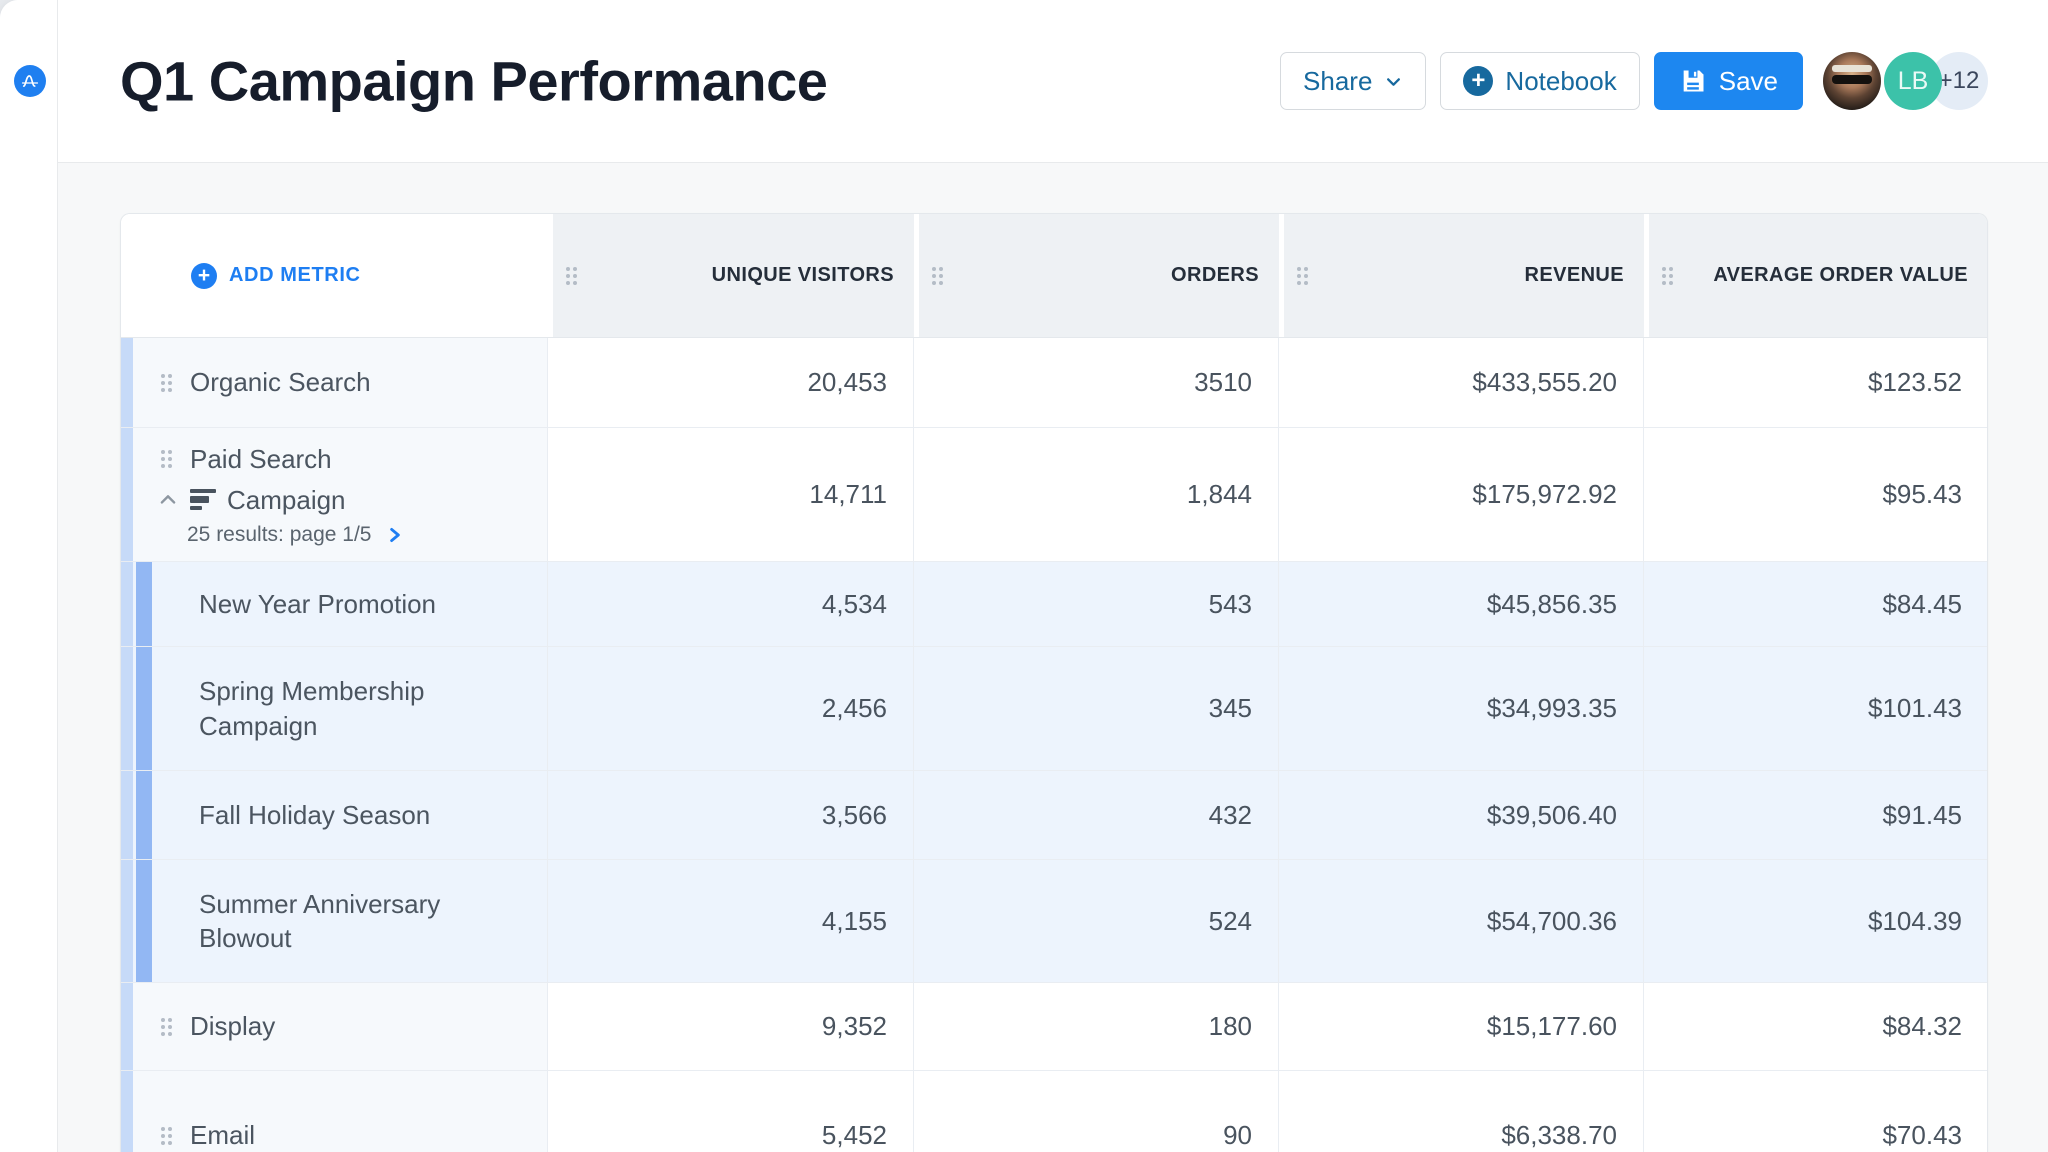 The image size is (2048, 1152). What do you see at coordinates (1748, 80) in the screenshot?
I see `save-button-label: Save` at bounding box center [1748, 80].